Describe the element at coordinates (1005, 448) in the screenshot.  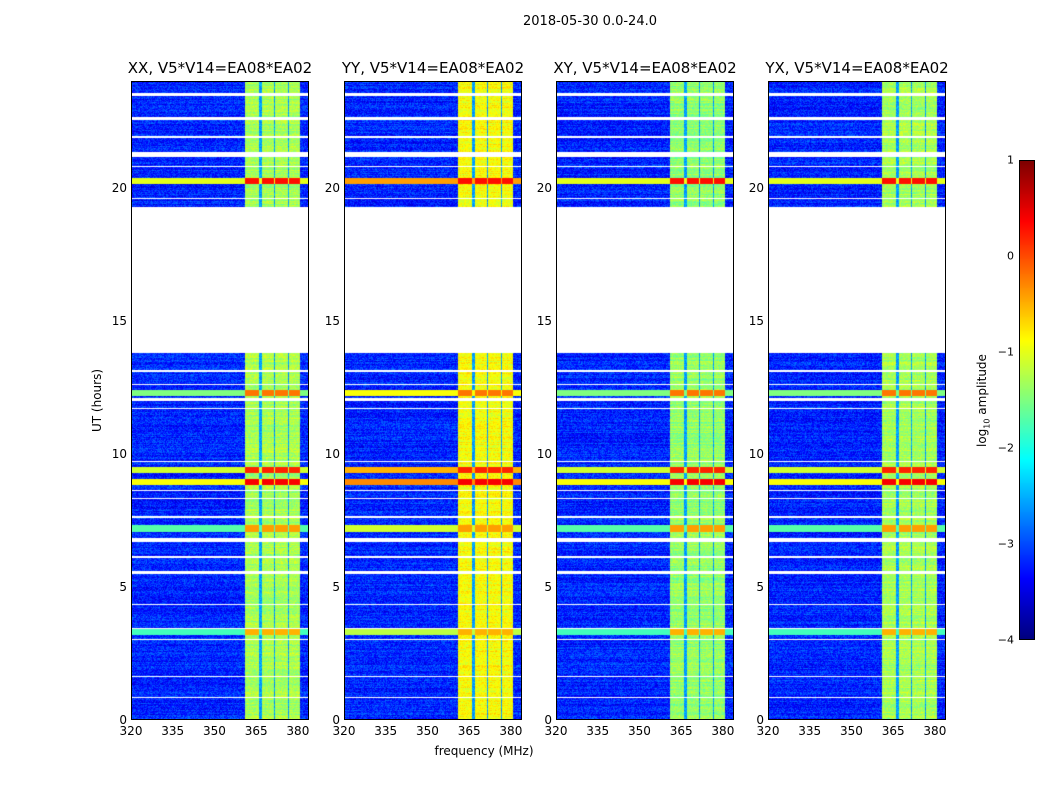
I see `colorbar-tick-label: −2` at that location.